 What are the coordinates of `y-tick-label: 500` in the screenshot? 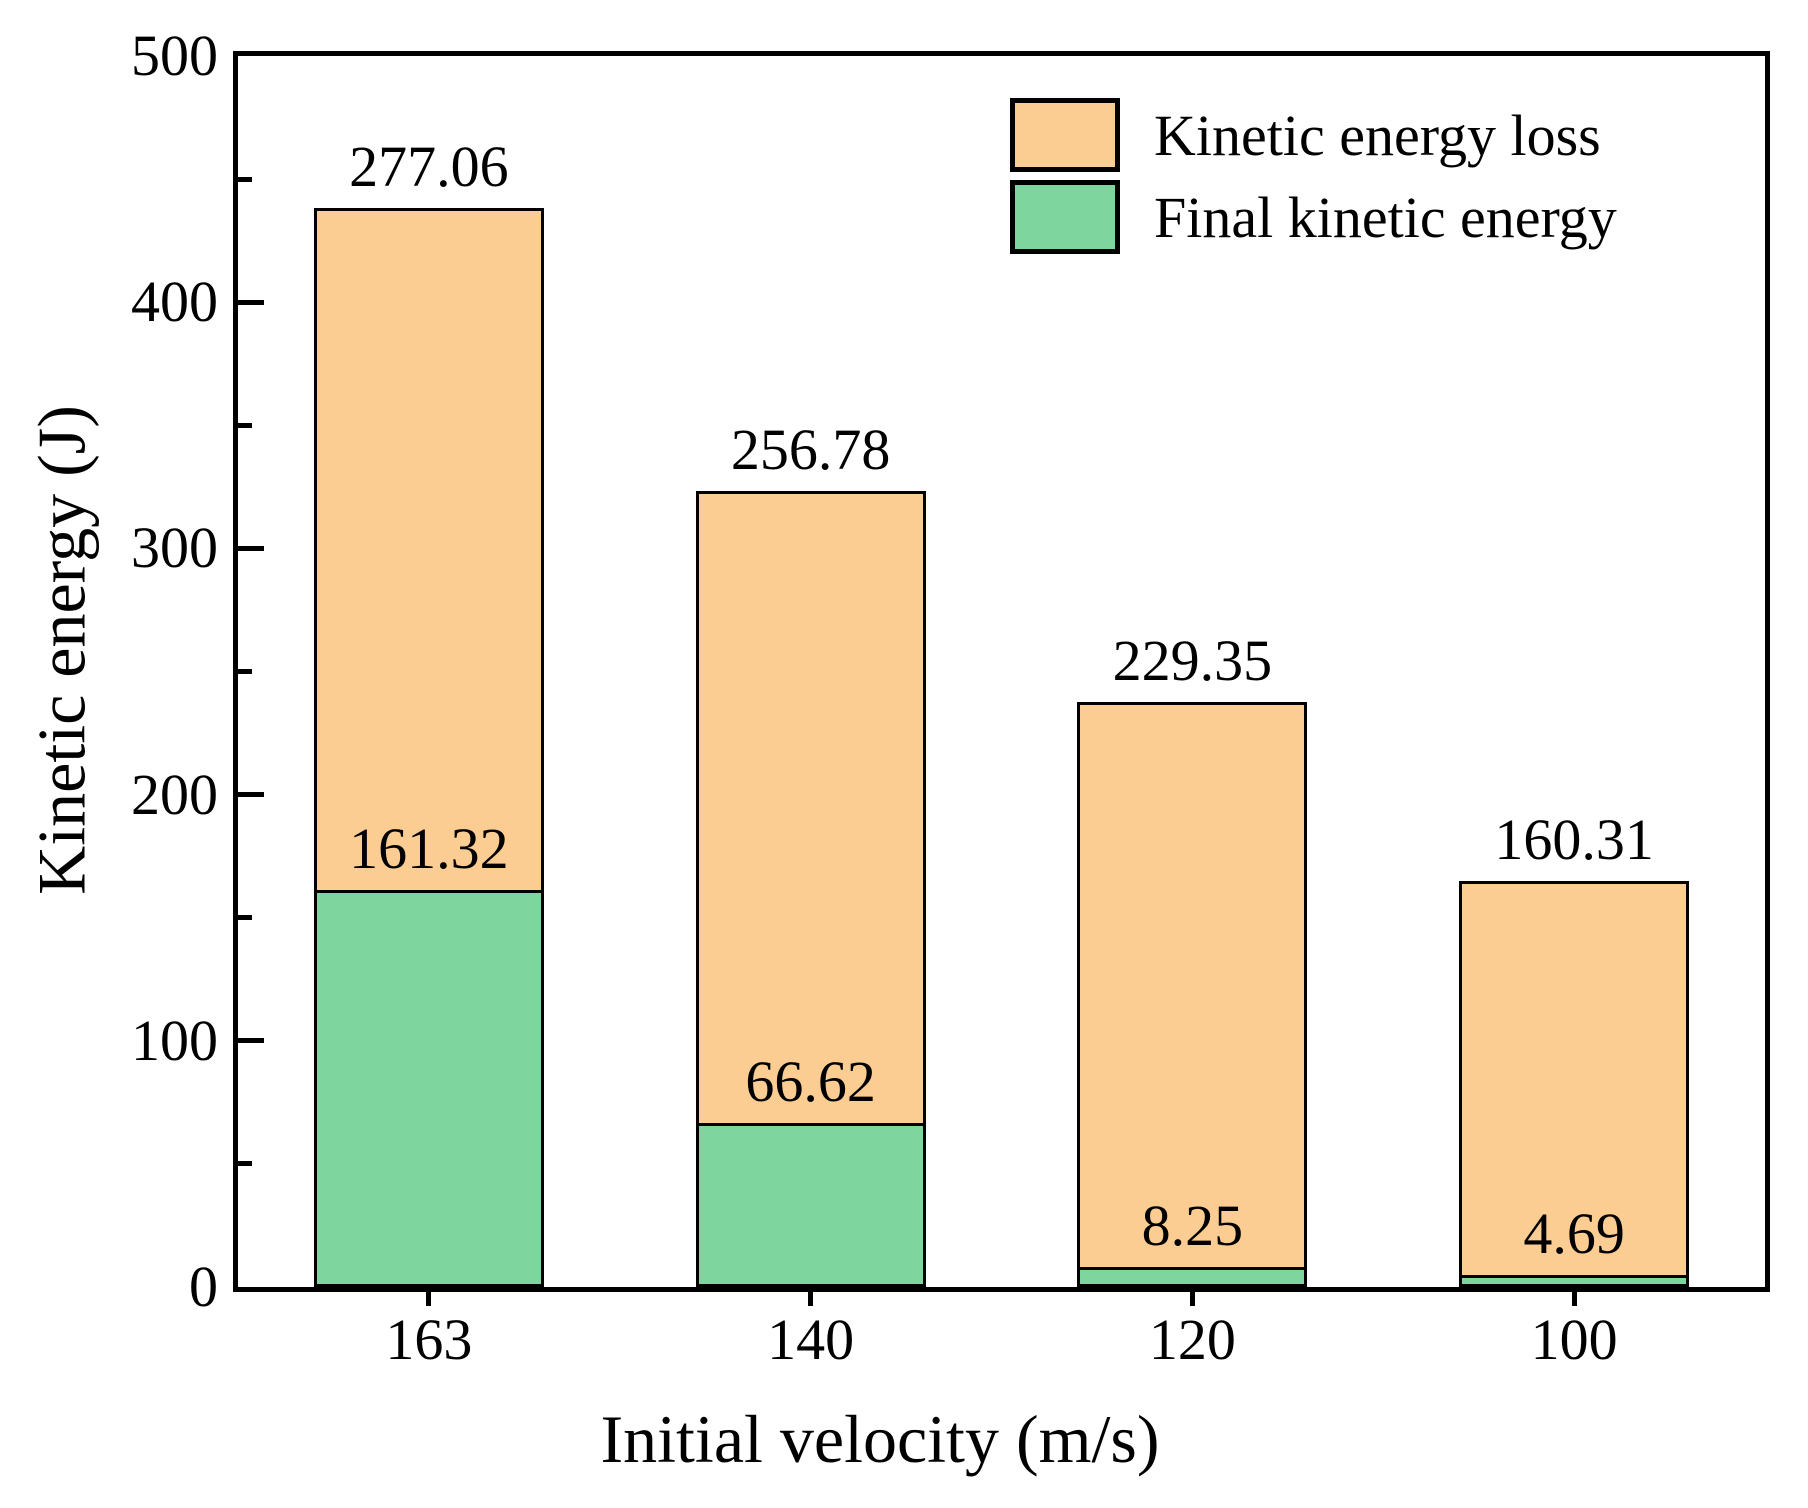 It's located at (174, 55).